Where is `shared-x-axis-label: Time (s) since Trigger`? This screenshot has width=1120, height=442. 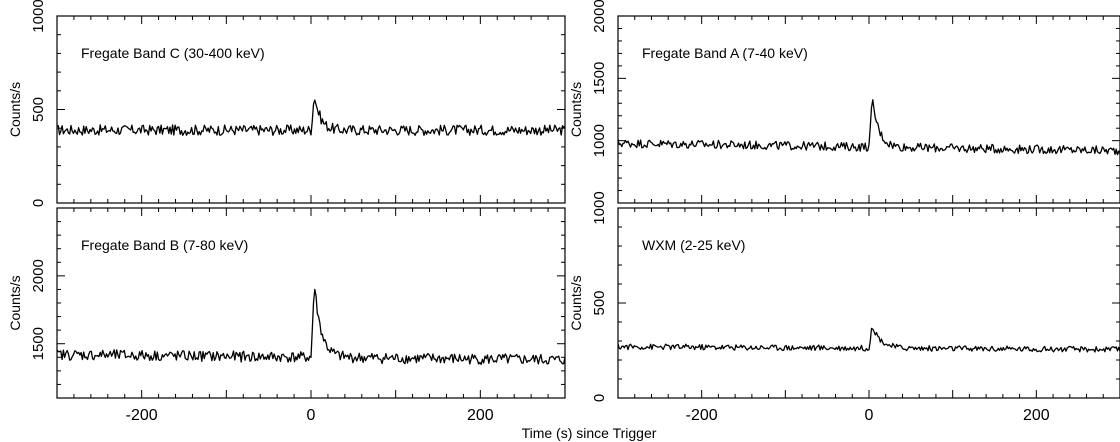
shared-x-axis-label: Time (s) since Trigger is located at coordinates (589, 433).